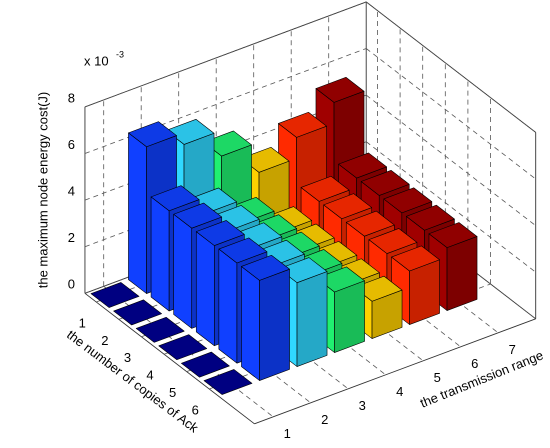 The width and height of the screenshot is (550, 448). I want to click on y-tick-label: 2, so click(104, 340).